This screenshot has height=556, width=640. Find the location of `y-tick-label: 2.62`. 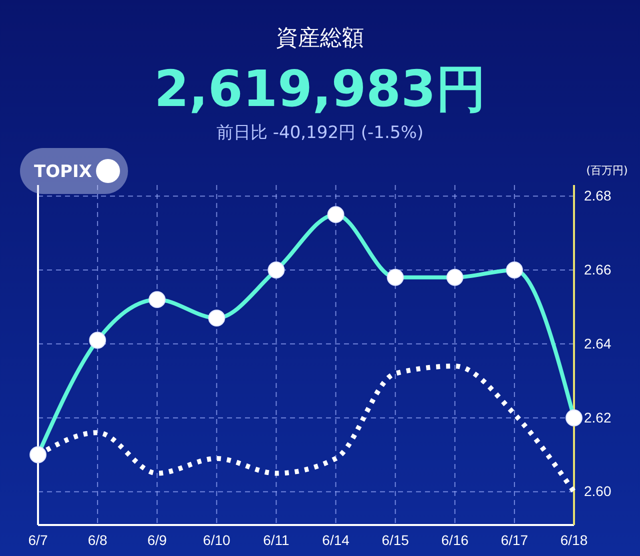

y-tick-label: 2.62 is located at coordinates (598, 417).